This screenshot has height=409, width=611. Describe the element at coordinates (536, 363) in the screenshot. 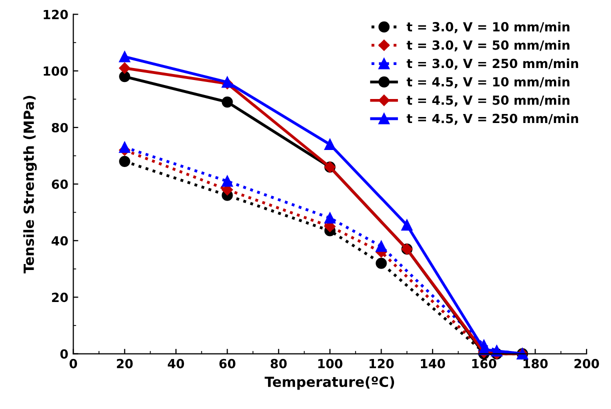

I see `x-tick-label: 180` at that location.